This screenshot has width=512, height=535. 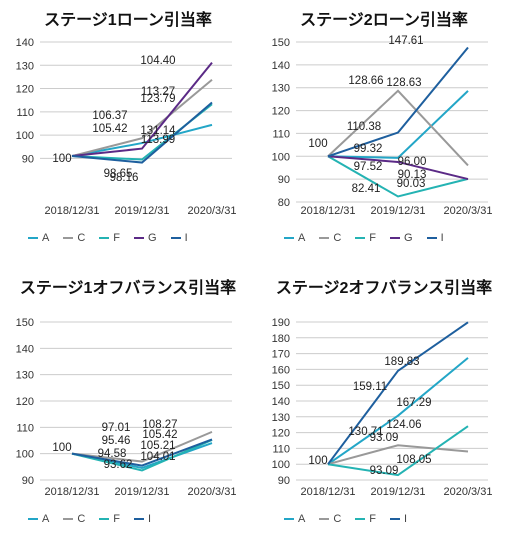 What do you see at coordinates (145, 238) in the screenshot?
I see `legend-item-G: G` at bounding box center [145, 238].